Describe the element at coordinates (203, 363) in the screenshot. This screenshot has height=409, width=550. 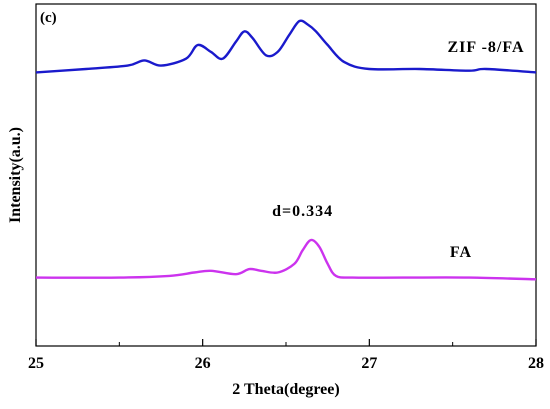
I see `x-tick-label: 26` at that location.